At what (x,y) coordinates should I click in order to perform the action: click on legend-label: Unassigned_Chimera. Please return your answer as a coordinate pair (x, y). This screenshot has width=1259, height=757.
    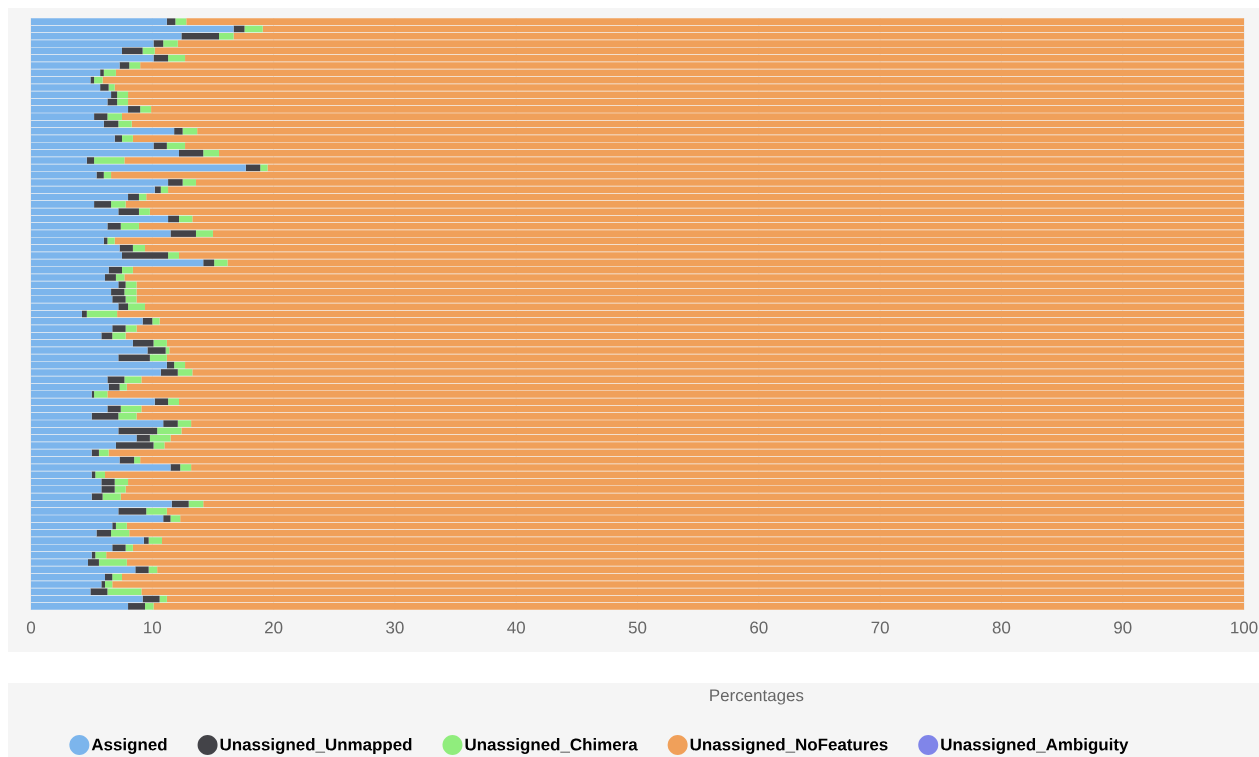
    Looking at the image, I should click on (551, 746).